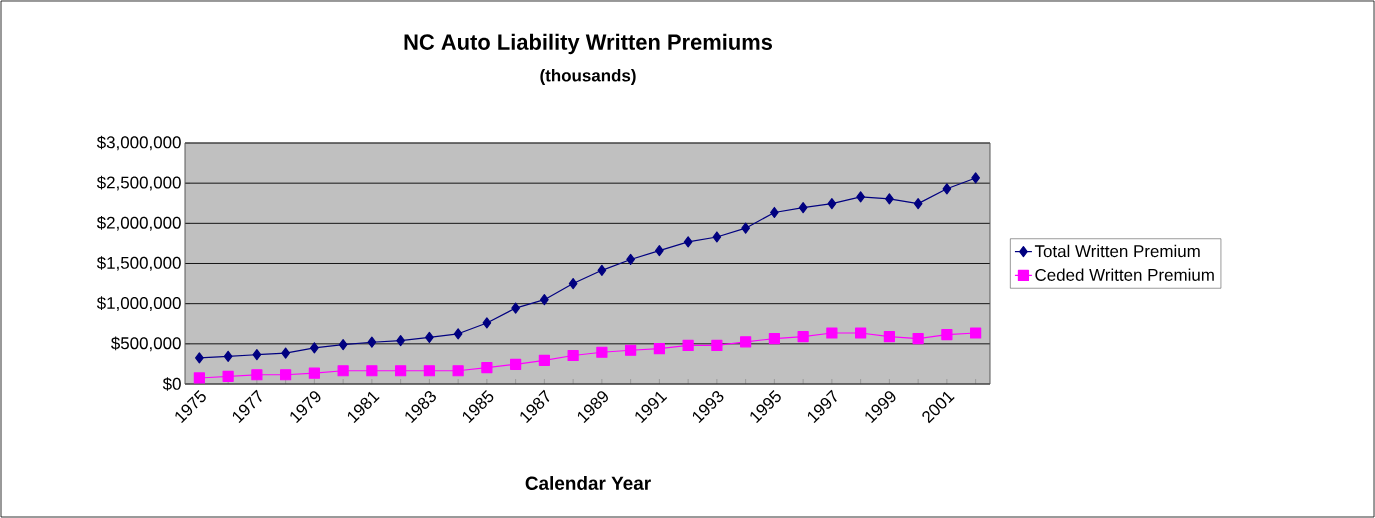 The image size is (1375, 518). Describe the element at coordinates (138, 143) in the screenshot. I see `y-tick-label: $3,000,000` at that location.